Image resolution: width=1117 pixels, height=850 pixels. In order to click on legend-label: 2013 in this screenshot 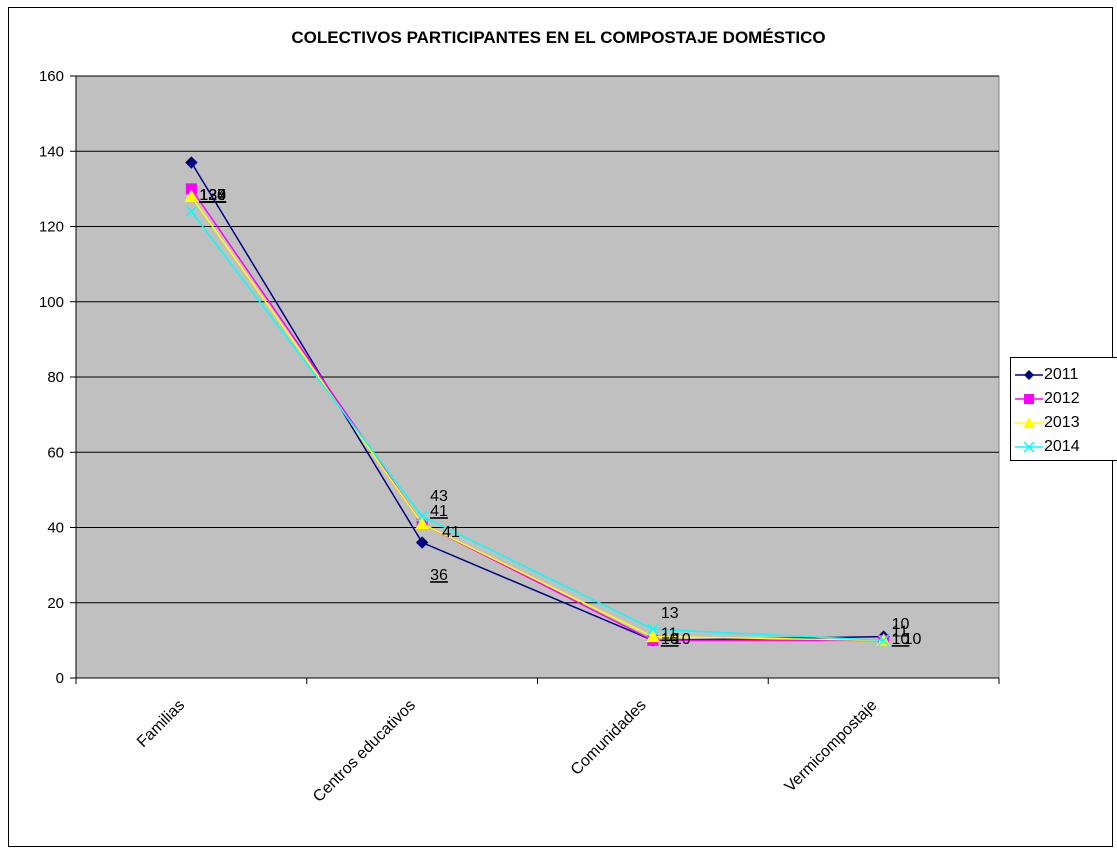, I will do `click(1062, 422)`.